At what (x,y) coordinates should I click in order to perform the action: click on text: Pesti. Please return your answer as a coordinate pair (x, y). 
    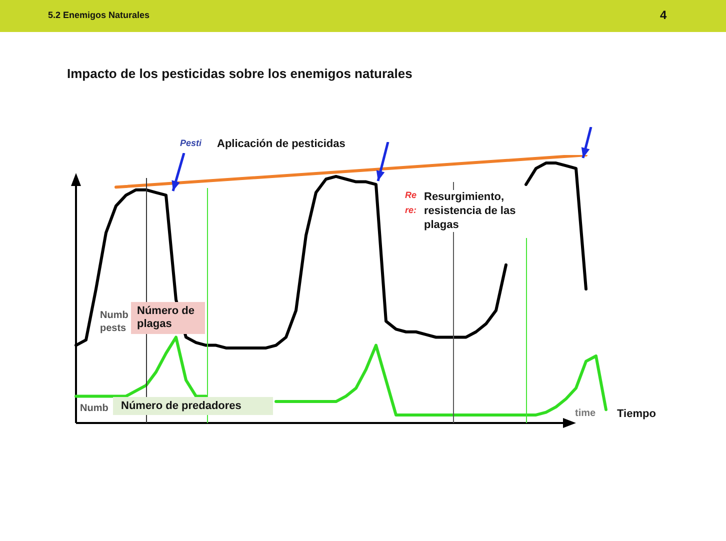
    Looking at the image, I should click on (191, 143).